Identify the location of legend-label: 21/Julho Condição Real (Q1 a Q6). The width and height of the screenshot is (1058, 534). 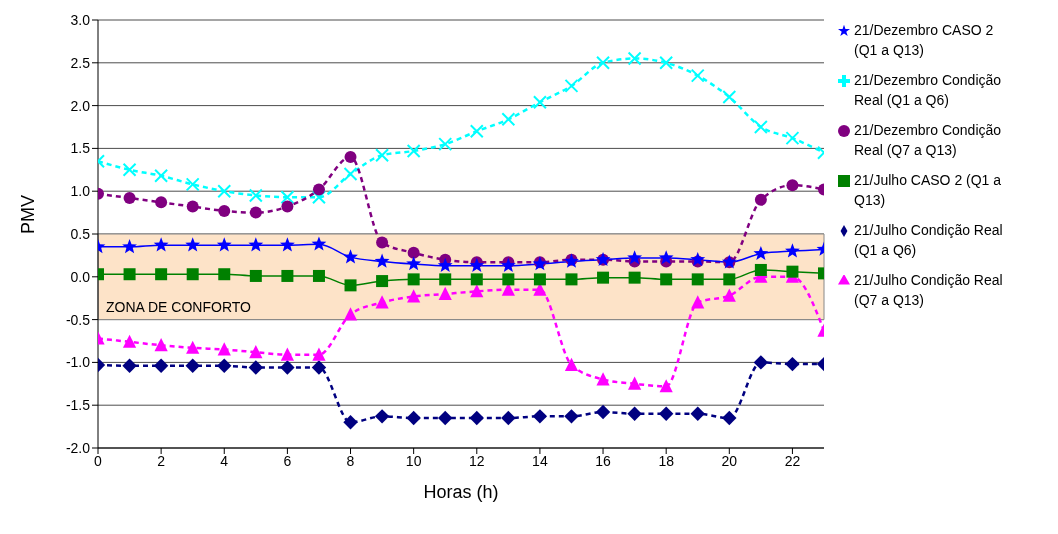
(929, 240).